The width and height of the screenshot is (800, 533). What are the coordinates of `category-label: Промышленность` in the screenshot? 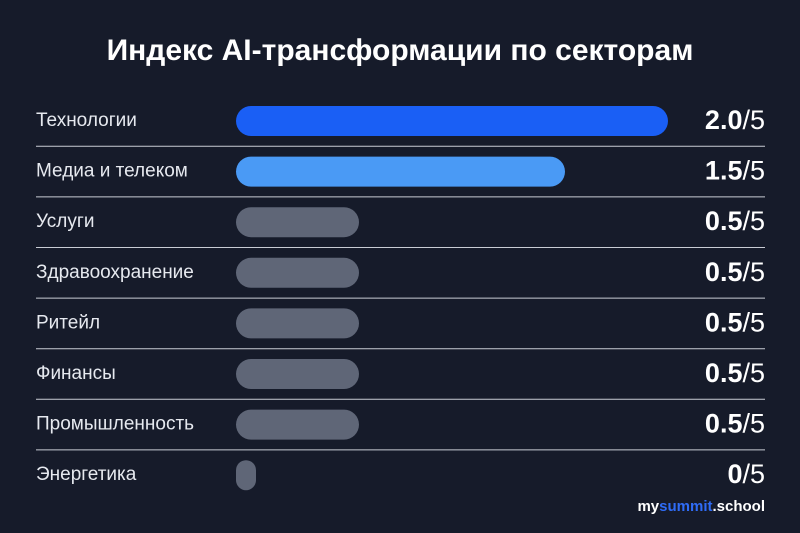 It's located at (115, 424).